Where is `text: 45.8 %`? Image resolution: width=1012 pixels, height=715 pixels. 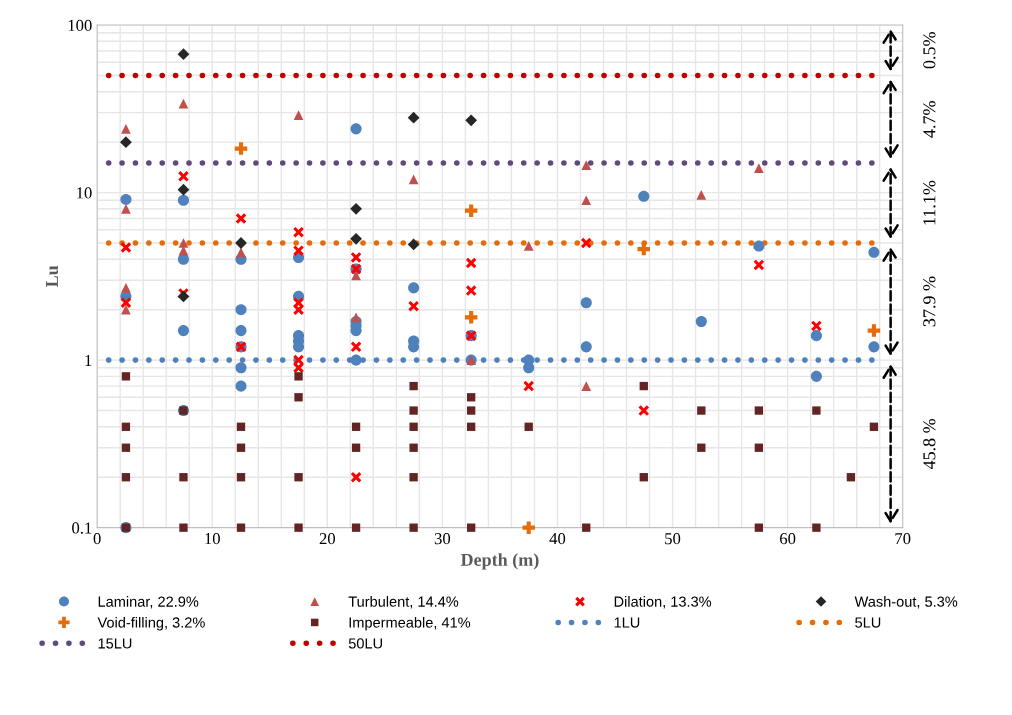 text: 45.8 % is located at coordinates (929, 444).